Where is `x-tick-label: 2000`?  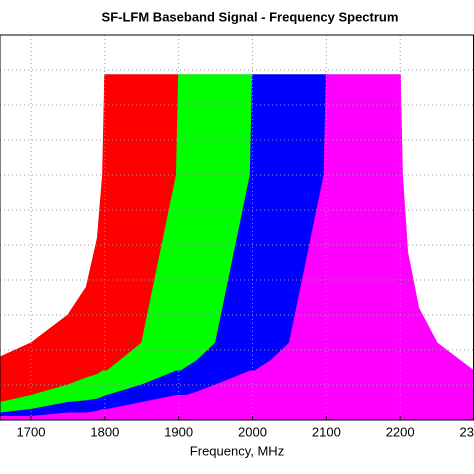 x-tick-label: 2000 is located at coordinates (252, 431).